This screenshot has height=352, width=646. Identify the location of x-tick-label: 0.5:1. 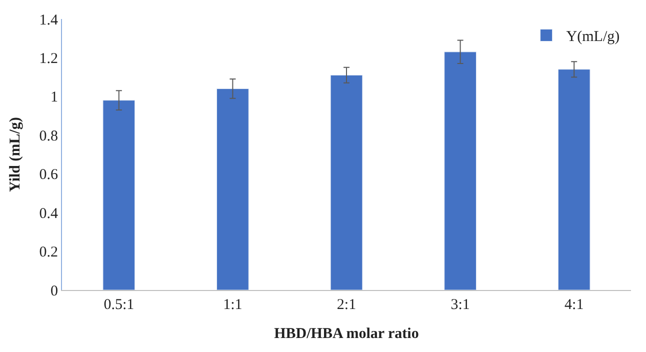
(119, 305).